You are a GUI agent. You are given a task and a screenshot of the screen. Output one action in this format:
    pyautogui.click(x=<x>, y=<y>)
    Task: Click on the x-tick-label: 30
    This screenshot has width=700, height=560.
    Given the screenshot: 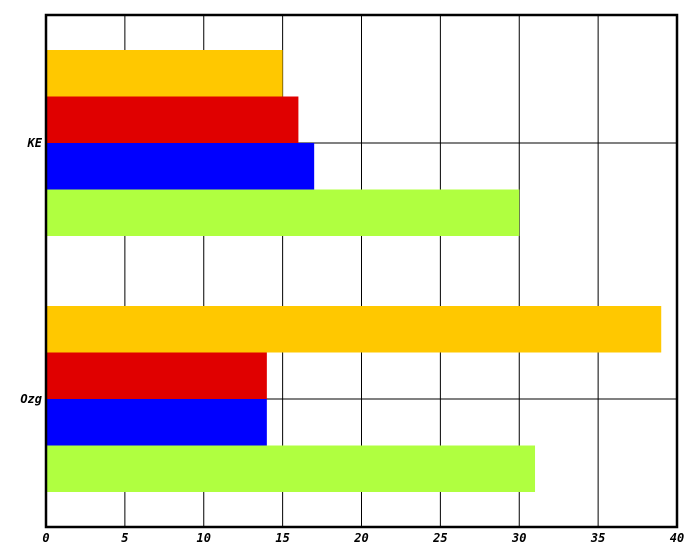 What is the action you would take?
    pyautogui.click(x=518, y=538)
    